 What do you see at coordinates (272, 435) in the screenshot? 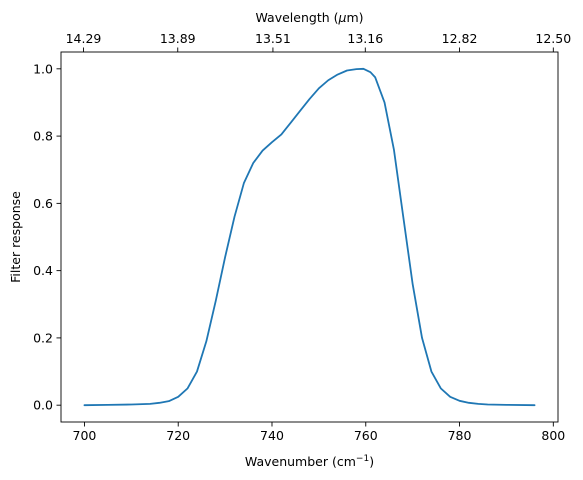
I see `x-tick-label: 740` at bounding box center [272, 435].